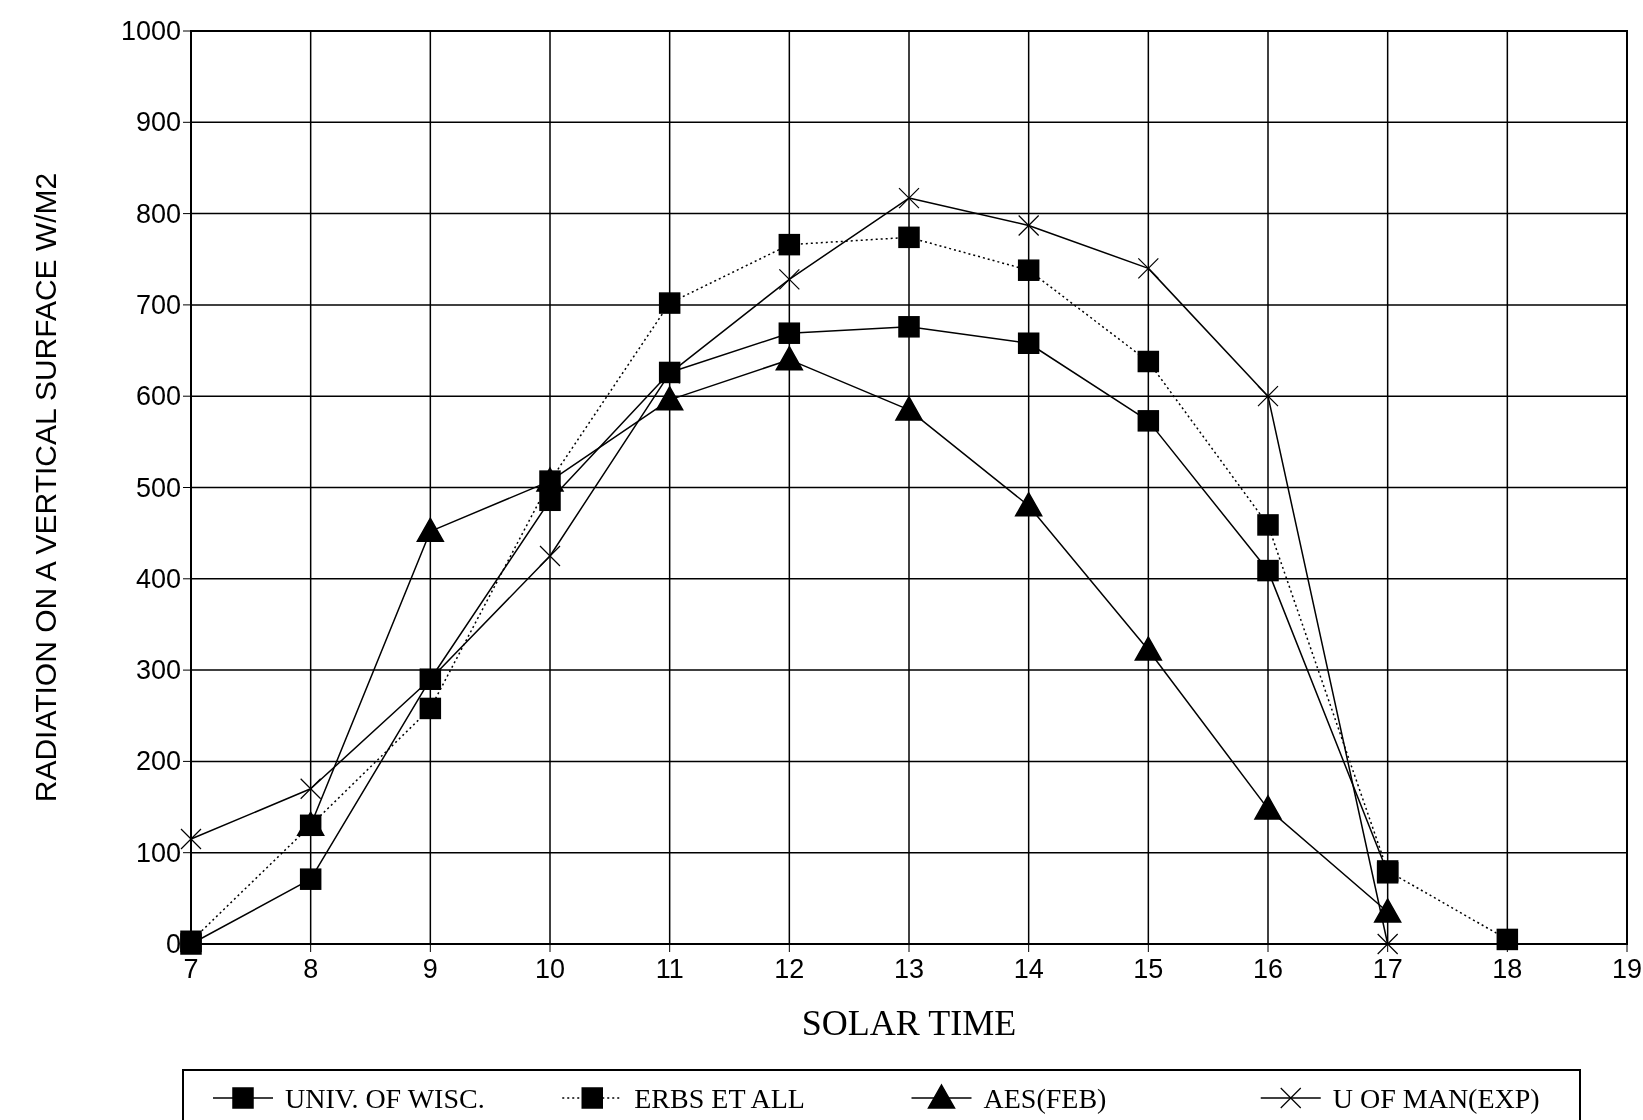  I want to click on x-tick-label: 14, so click(1028, 969).